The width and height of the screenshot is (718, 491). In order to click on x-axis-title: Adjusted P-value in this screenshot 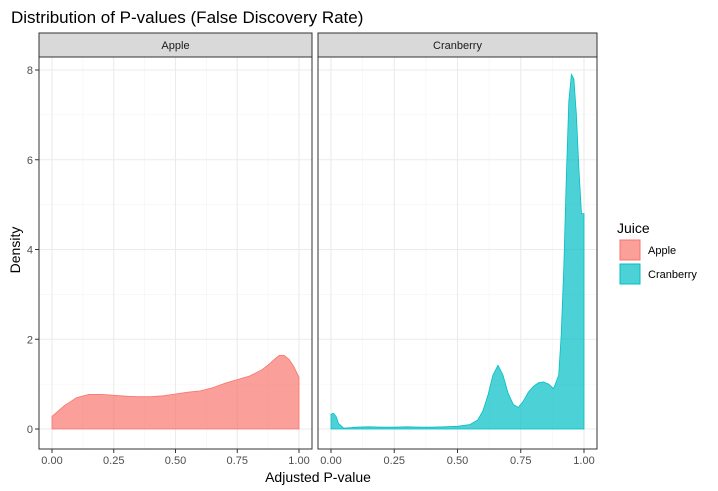, I will do `click(318, 477)`.